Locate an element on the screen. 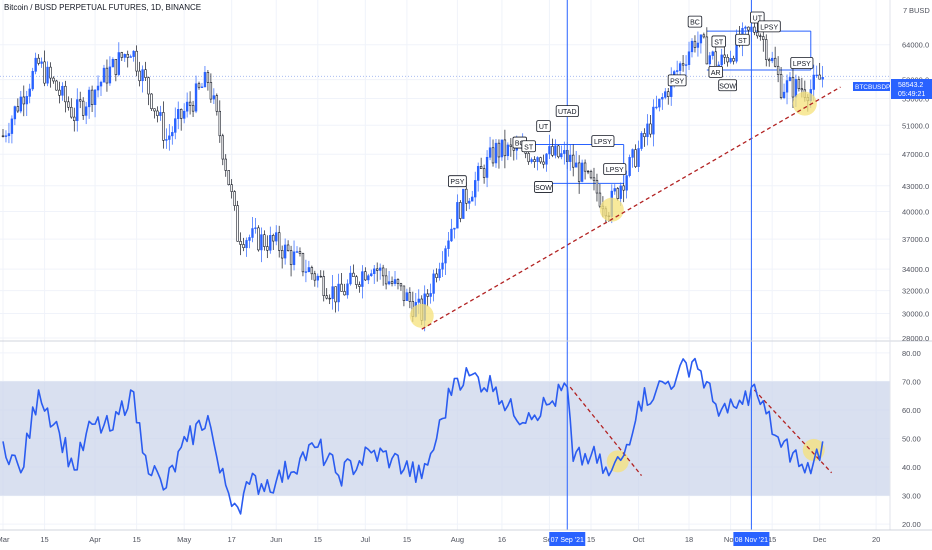 This screenshot has height=550, width=932. price-tick-label: 30000.0 is located at coordinates (915, 314).